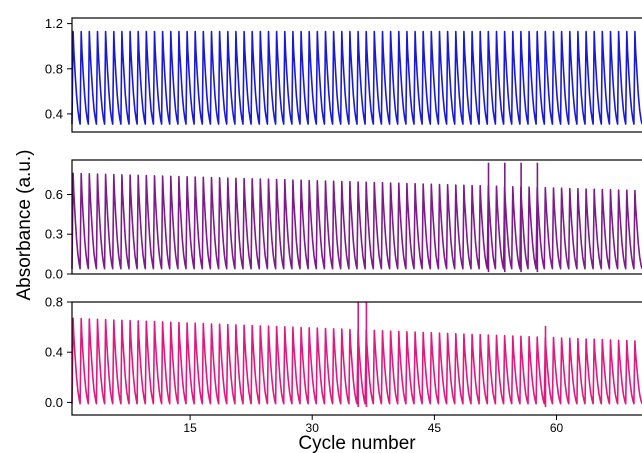 The width and height of the screenshot is (642, 453). I want to click on x-axis-title: Cycle number, so click(357, 443).